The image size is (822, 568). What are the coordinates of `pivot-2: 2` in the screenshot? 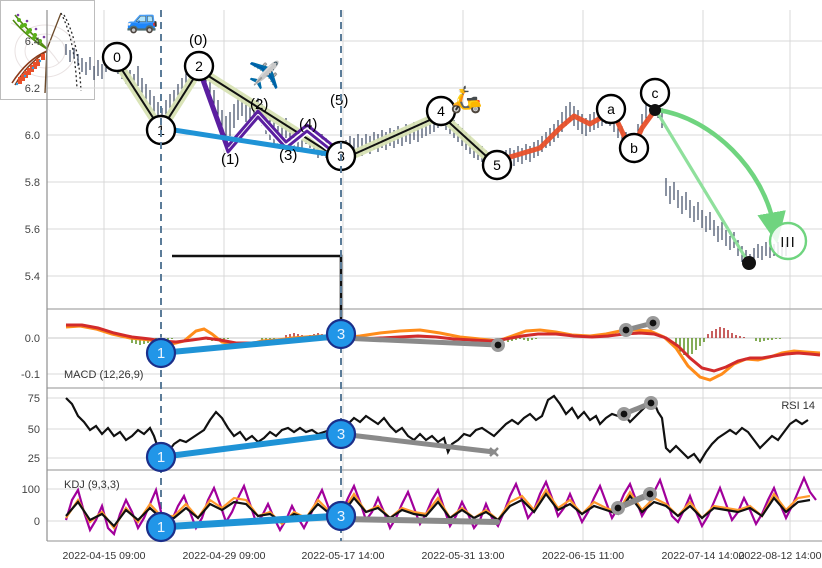 It's located at (199, 66).